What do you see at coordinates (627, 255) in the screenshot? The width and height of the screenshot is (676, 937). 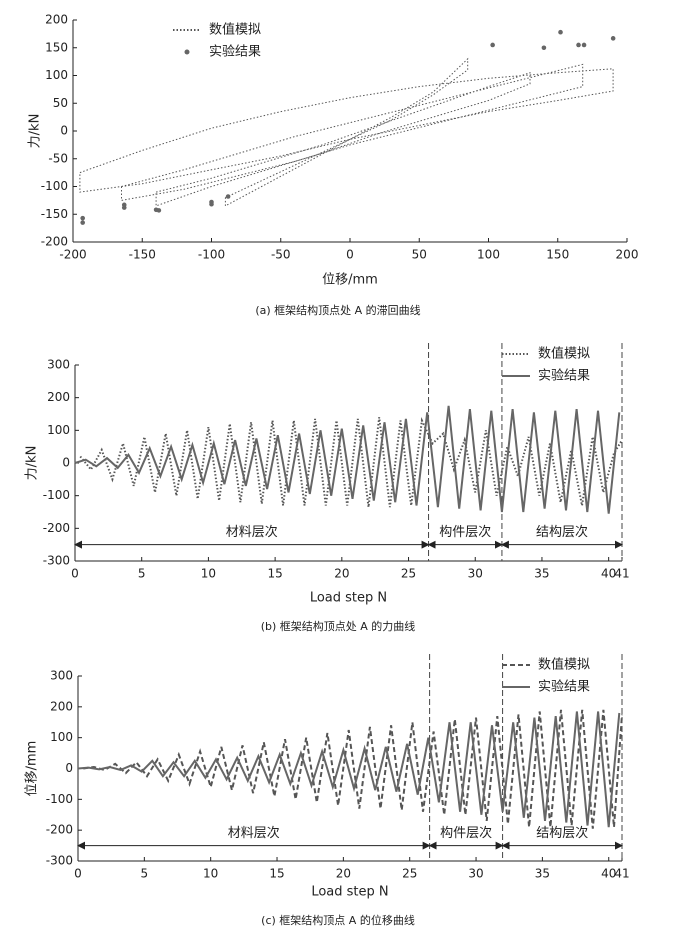 I see `x-tick-label: 200` at bounding box center [627, 255].